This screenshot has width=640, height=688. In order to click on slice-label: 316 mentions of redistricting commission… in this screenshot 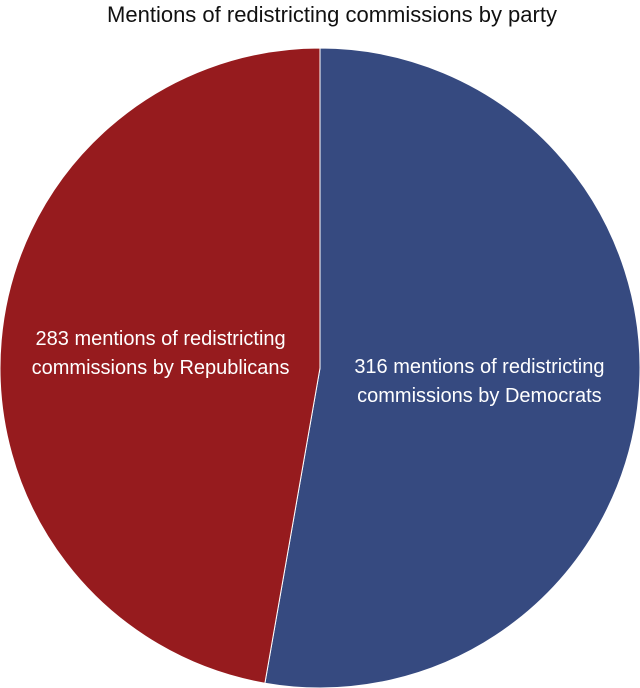, I will do `click(479, 381)`.